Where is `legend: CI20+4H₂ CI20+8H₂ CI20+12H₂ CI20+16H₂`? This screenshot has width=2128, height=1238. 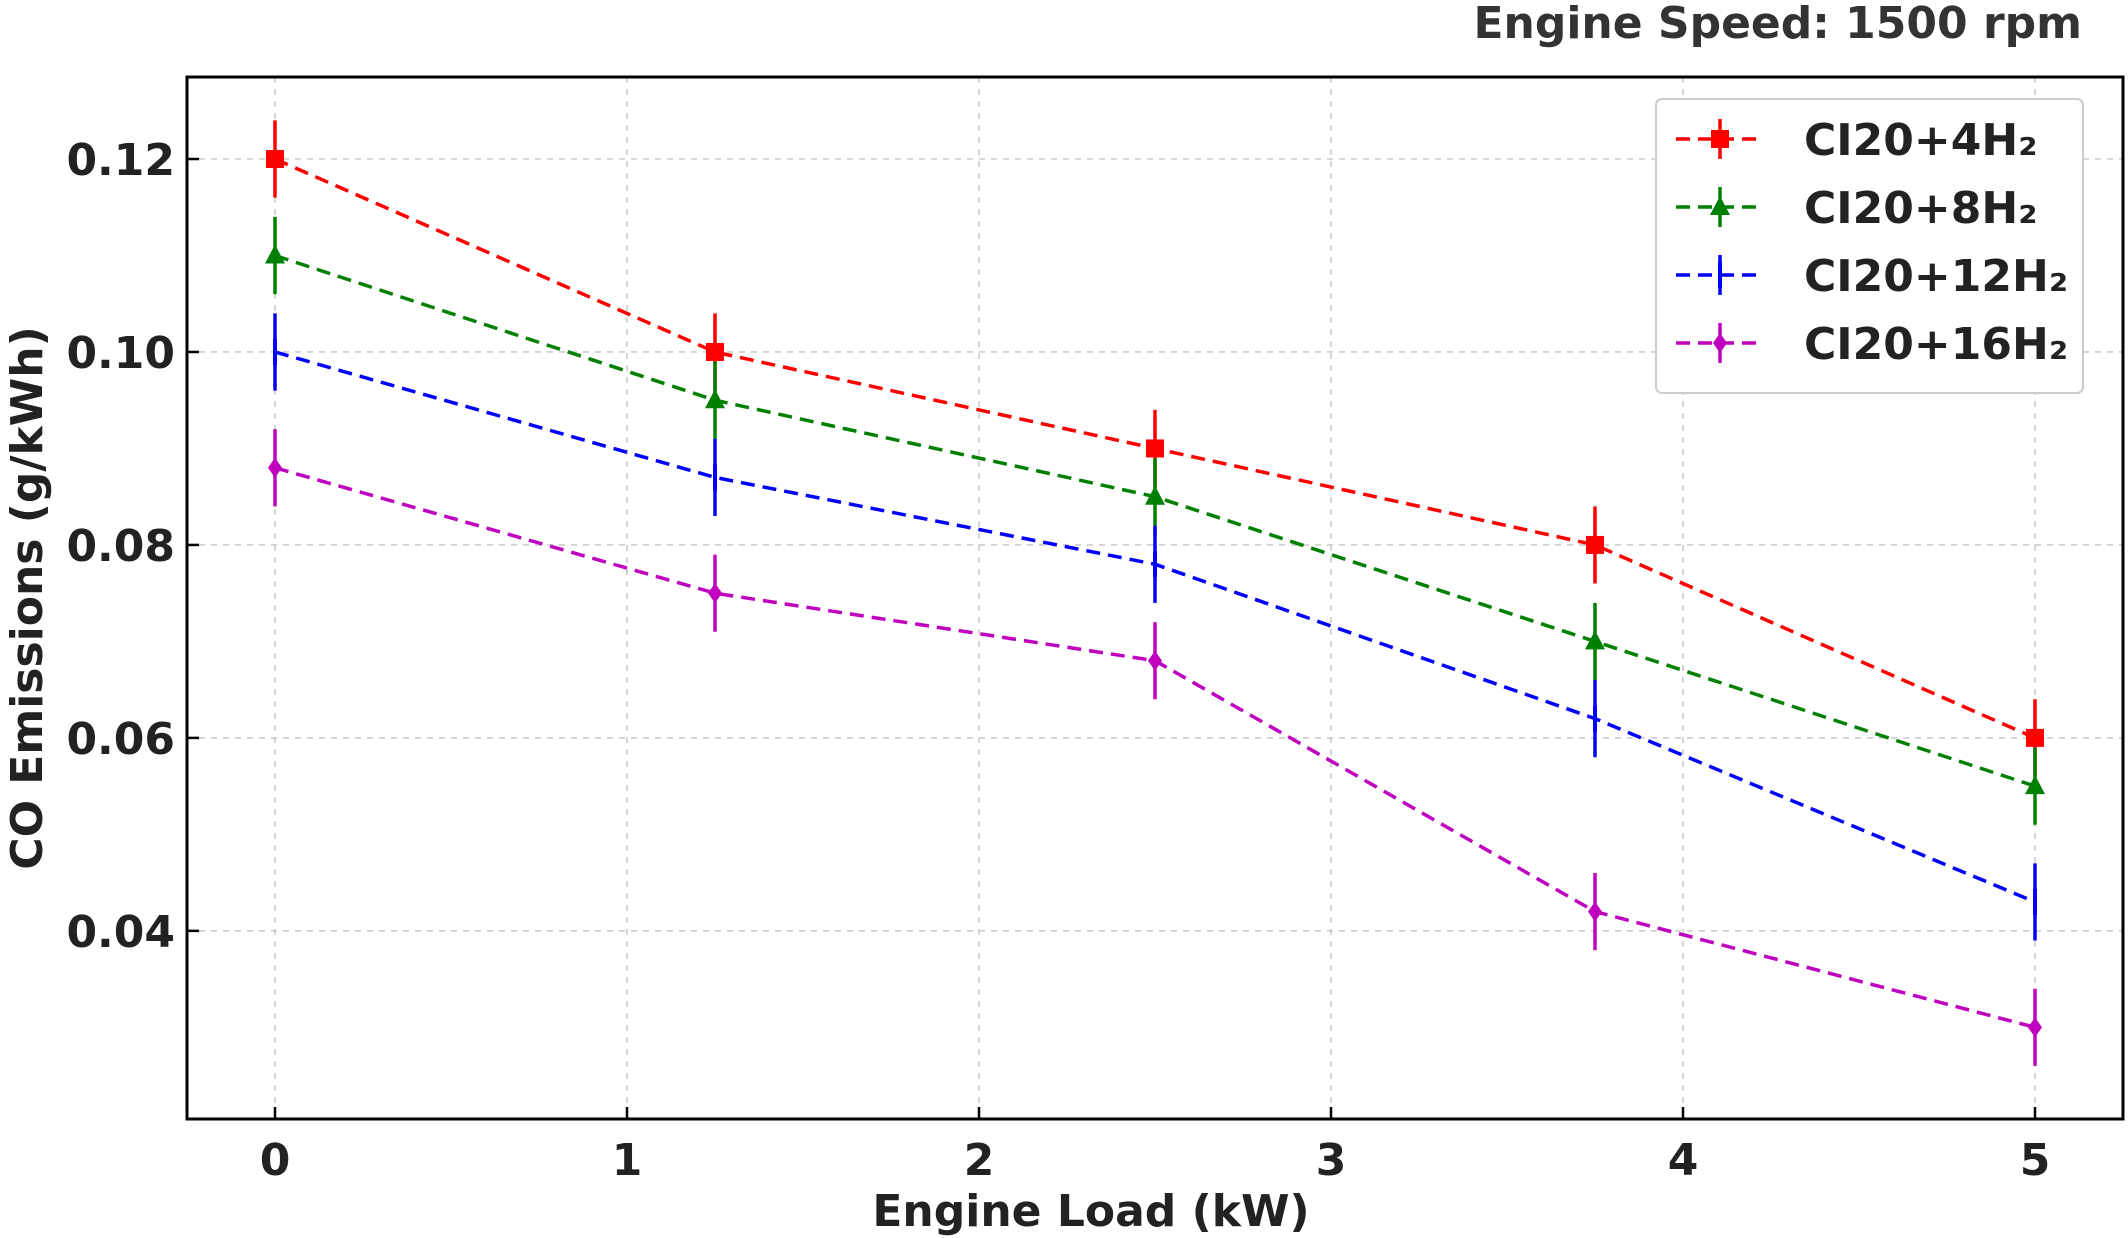
legend: CI20+4H₂ CI20+8H₂ CI20+12H₂ CI20+16H₂ is located at coordinates (1869, 246).